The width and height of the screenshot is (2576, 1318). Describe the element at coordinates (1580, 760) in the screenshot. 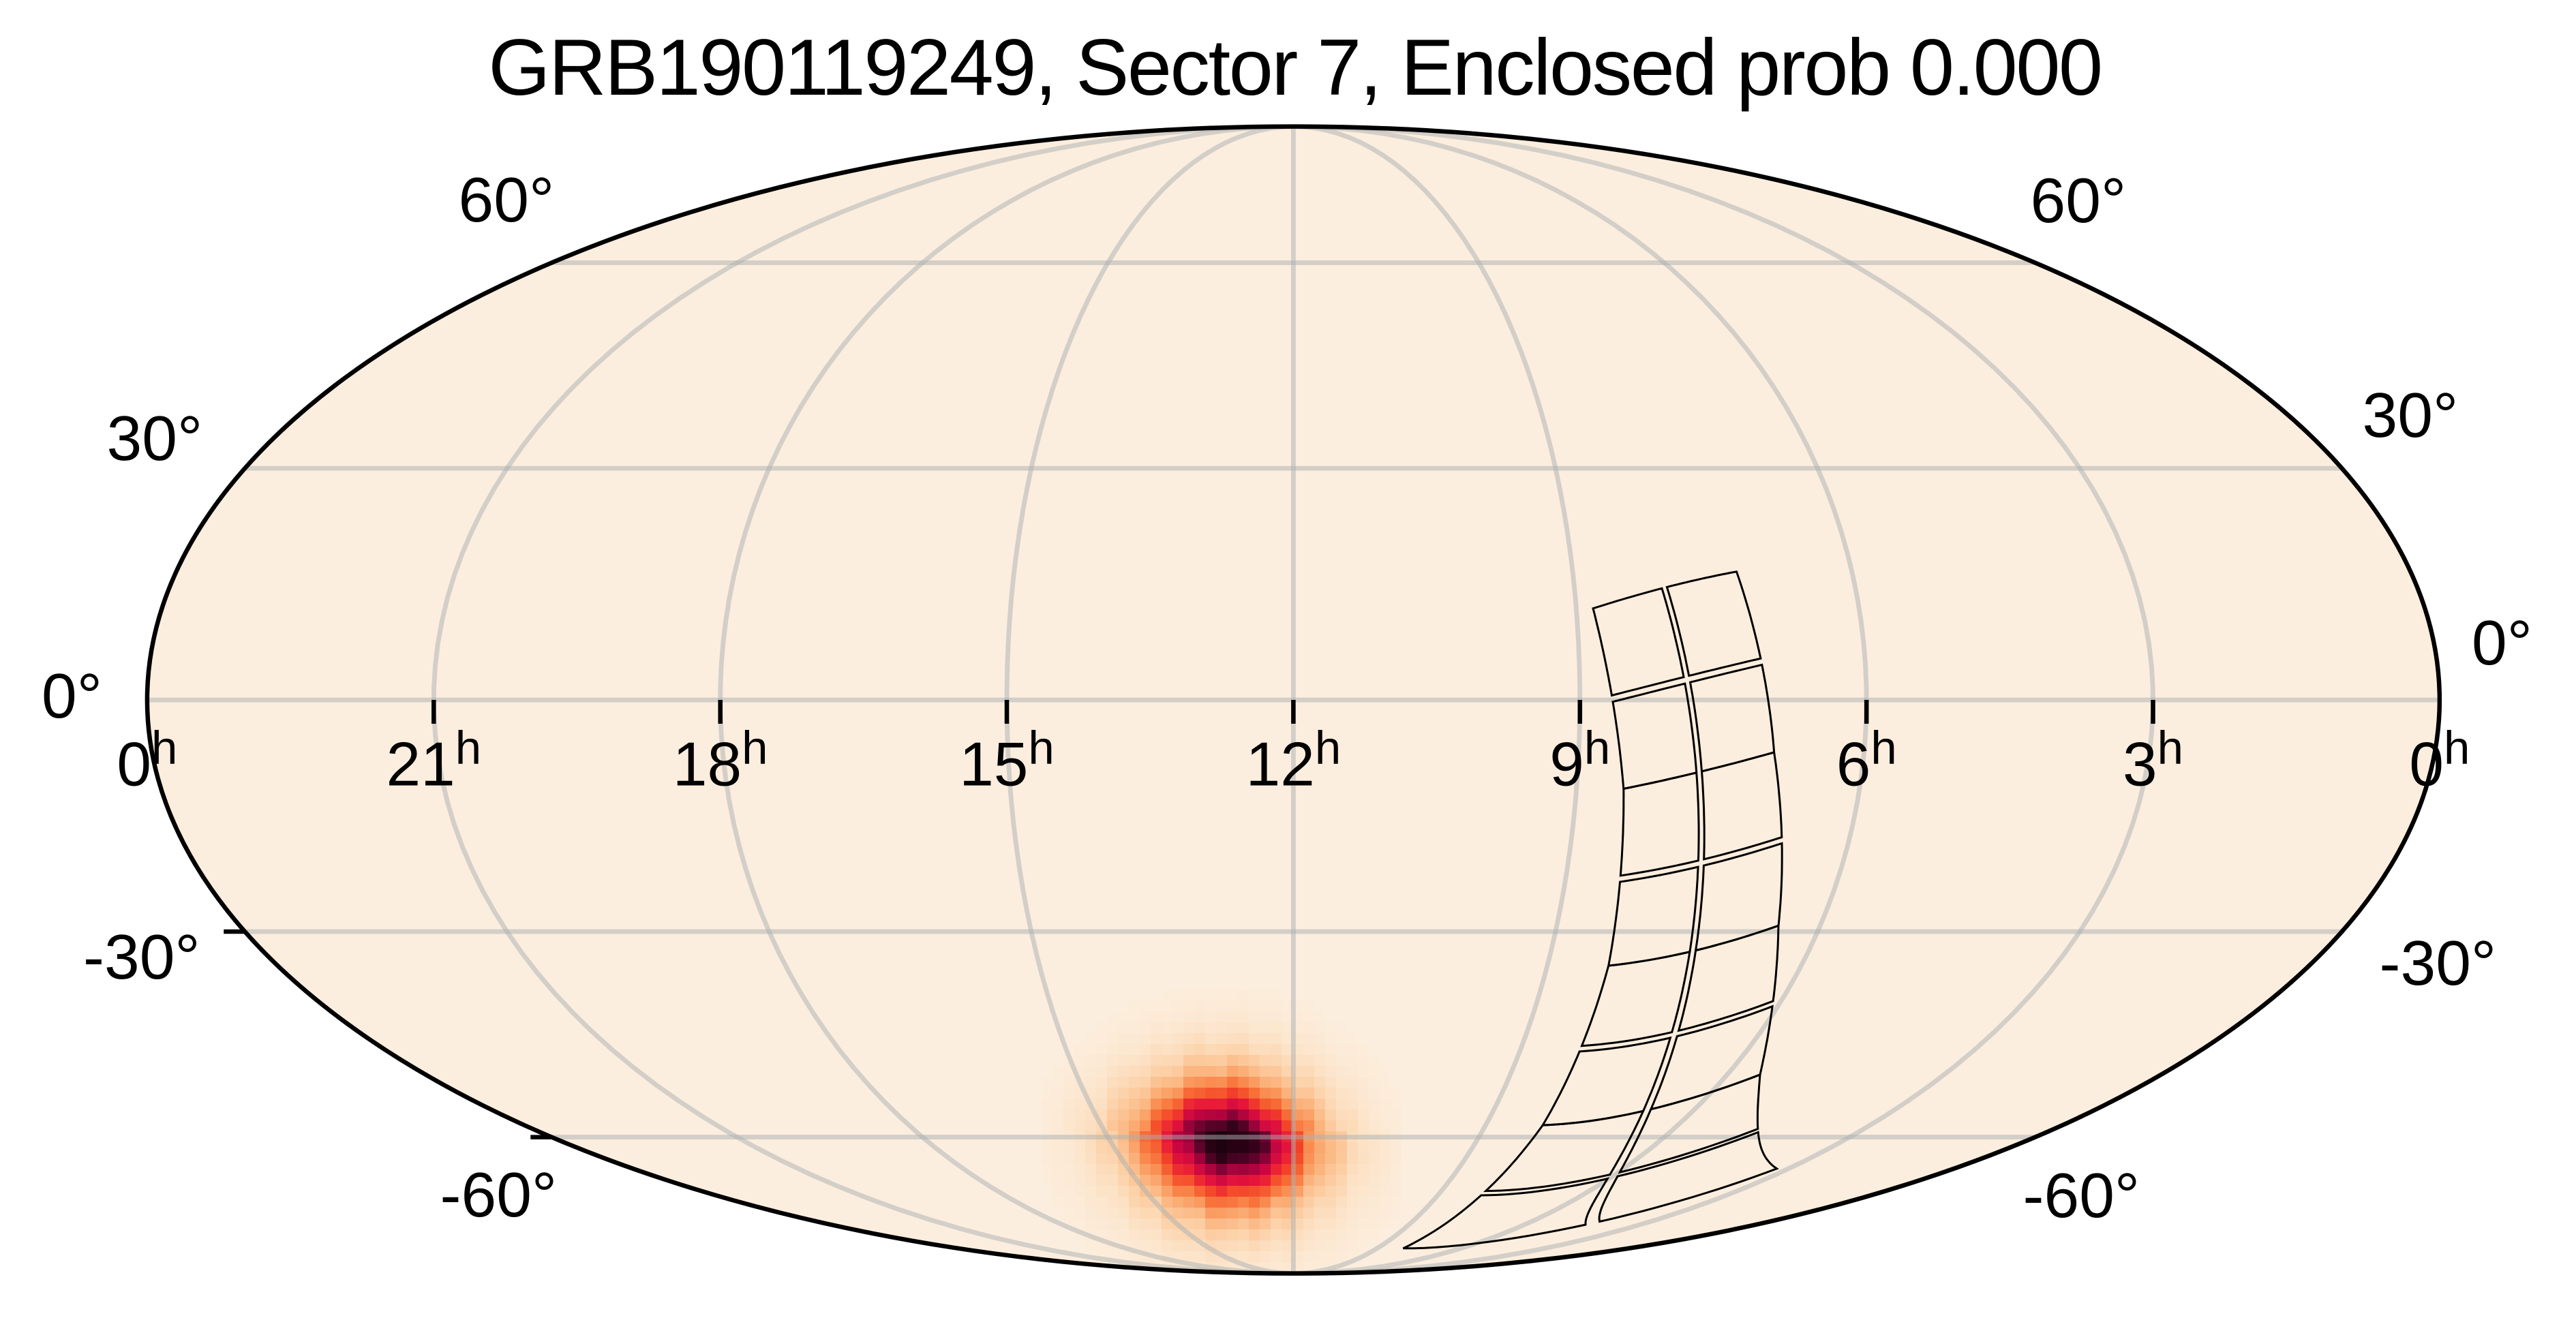

I see `svg-text: 9h` at that location.